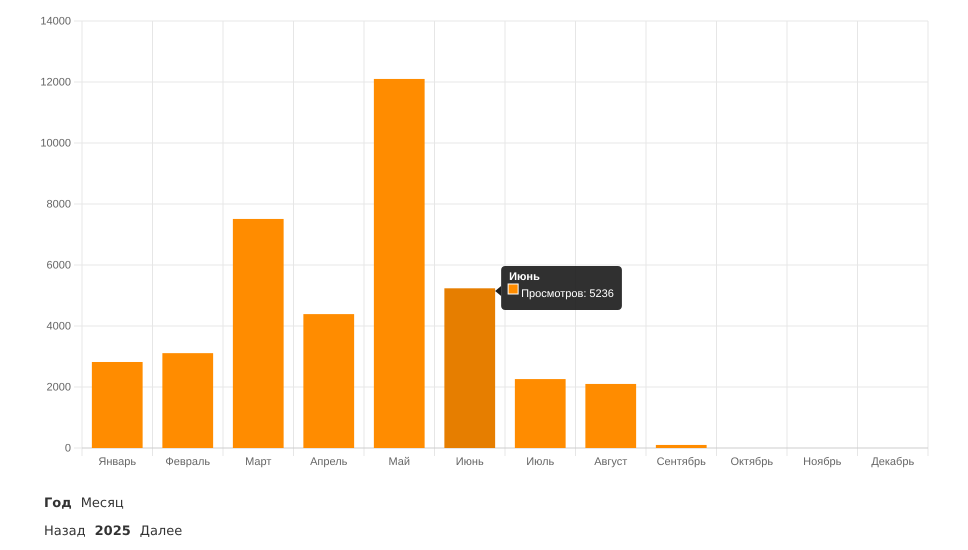  What do you see at coordinates (55, 144) in the screenshot?
I see `y-tick-label: 10000` at bounding box center [55, 144].